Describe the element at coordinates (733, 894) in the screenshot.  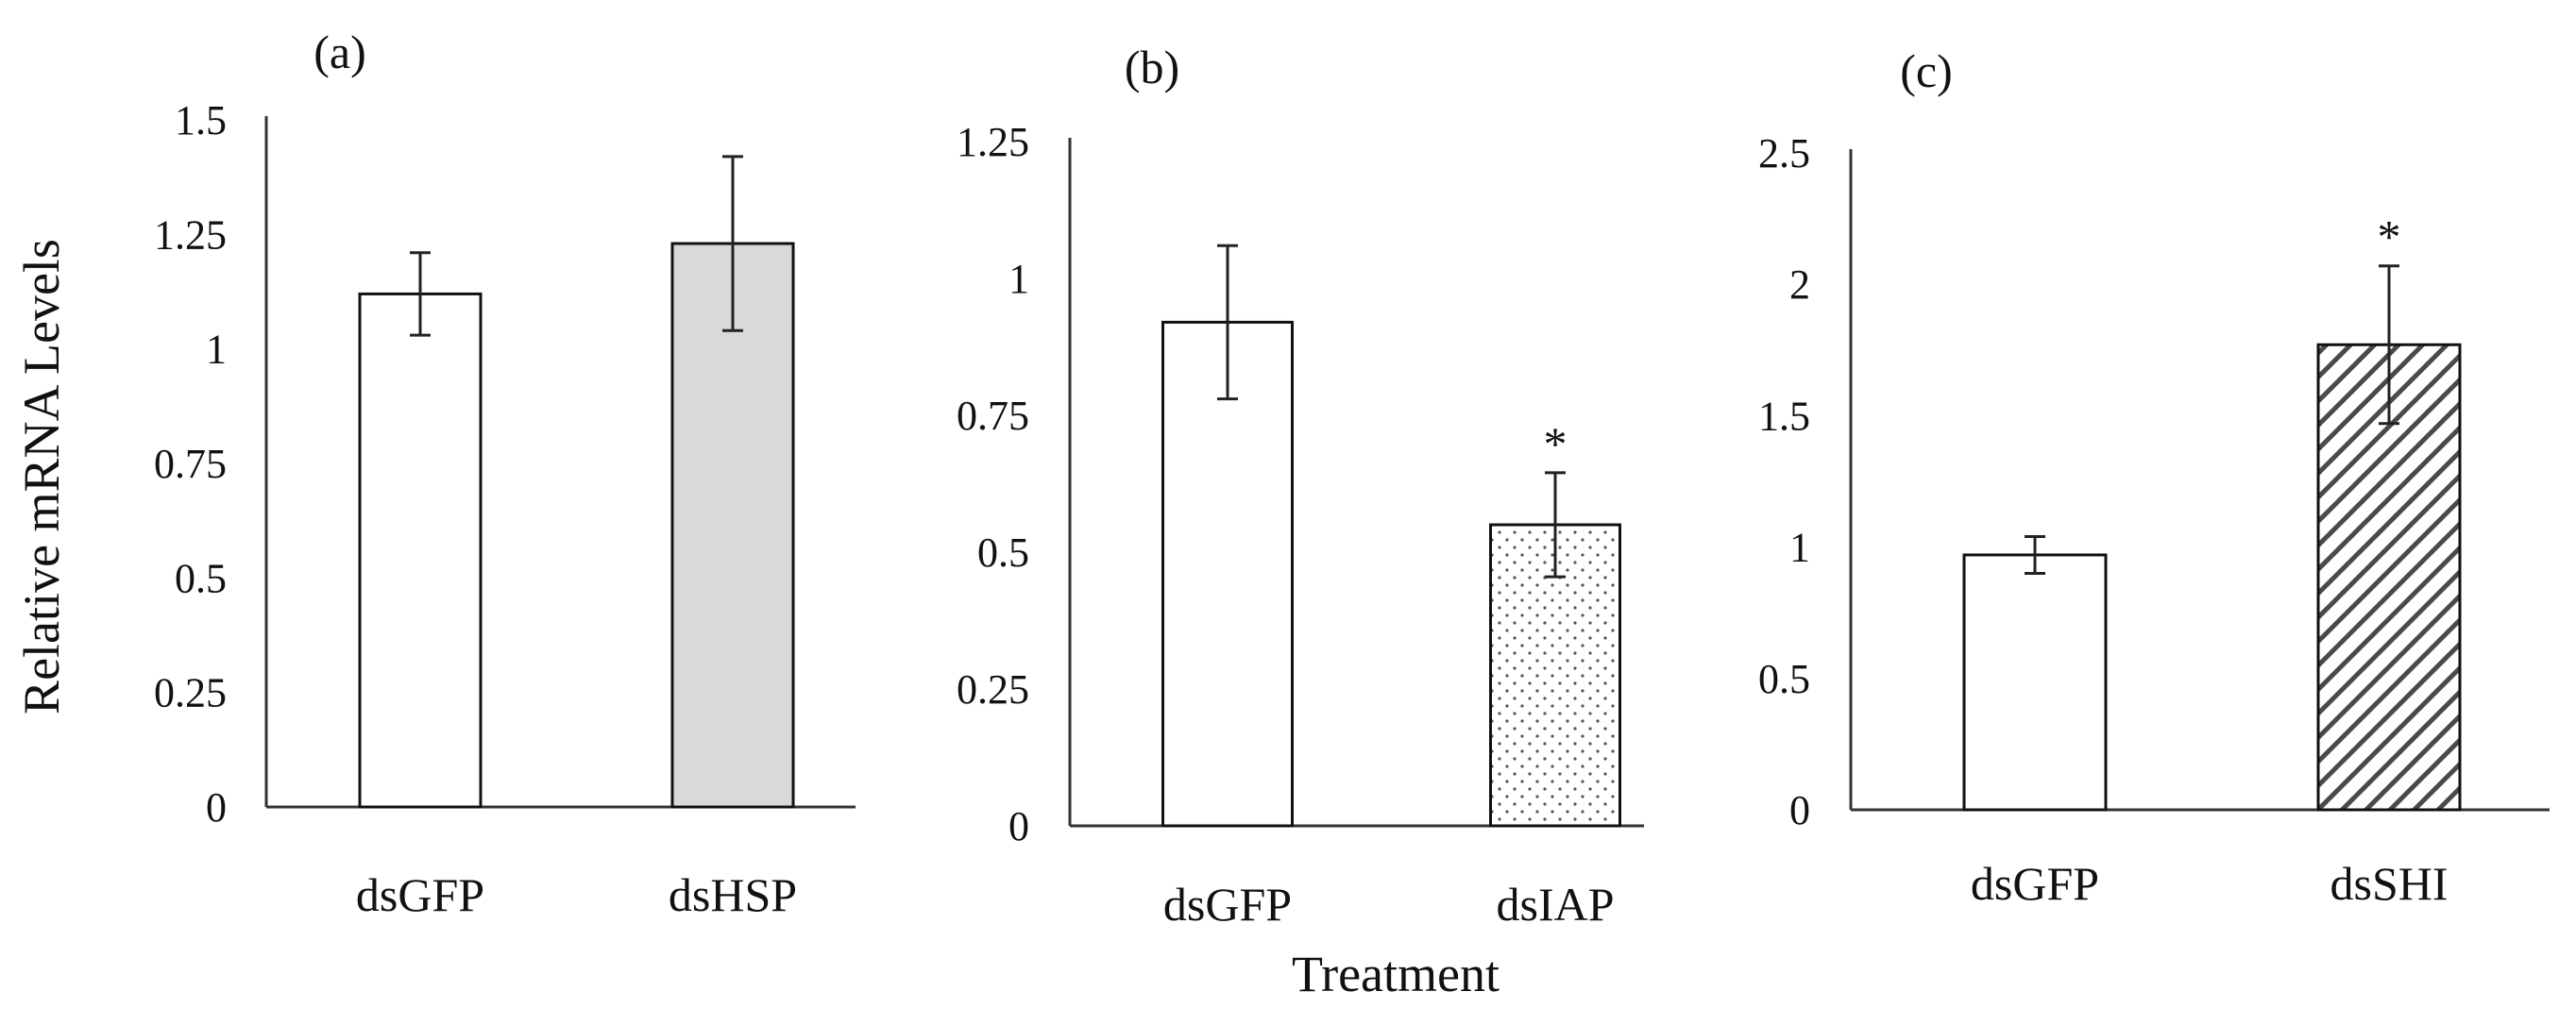
I see `category-label: dsHSP` at that location.